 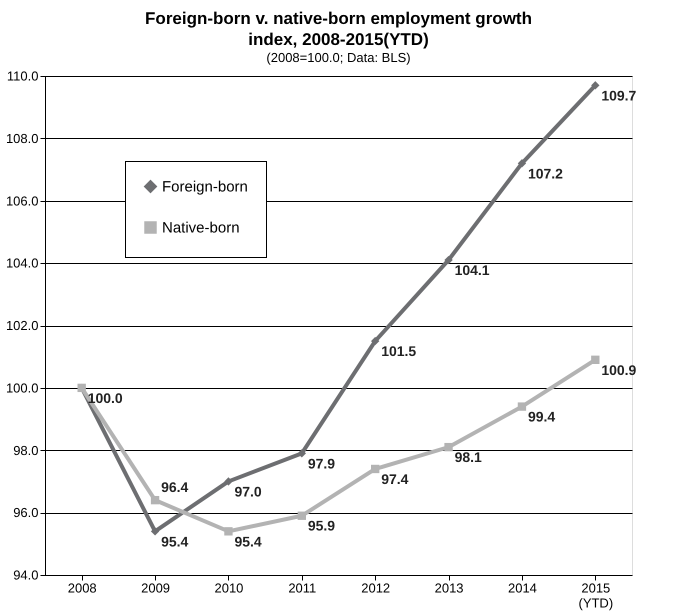 I want to click on data-label: 100.9, so click(x=619, y=370).